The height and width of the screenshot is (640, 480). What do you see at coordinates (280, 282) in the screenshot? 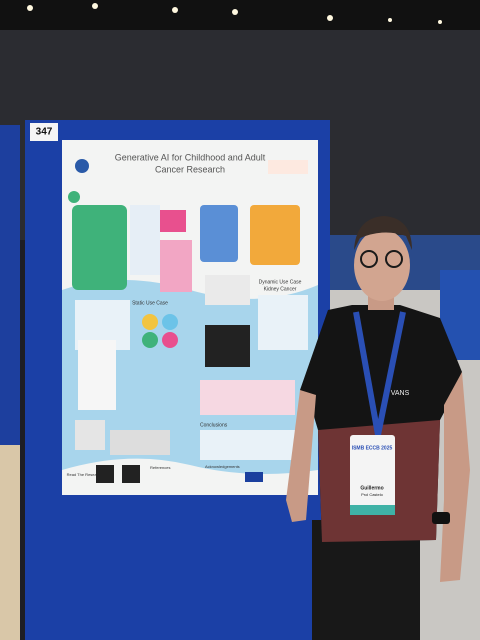
I see `section-heading: Dynamic Use Case` at bounding box center [280, 282].